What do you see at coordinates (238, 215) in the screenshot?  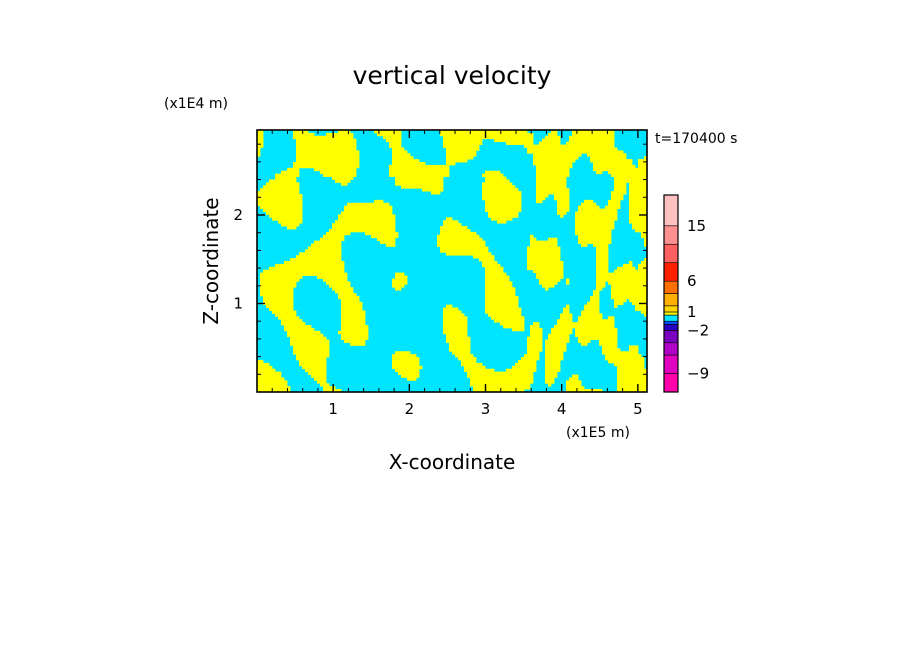 I see `y-tick-label: 2` at bounding box center [238, 215].